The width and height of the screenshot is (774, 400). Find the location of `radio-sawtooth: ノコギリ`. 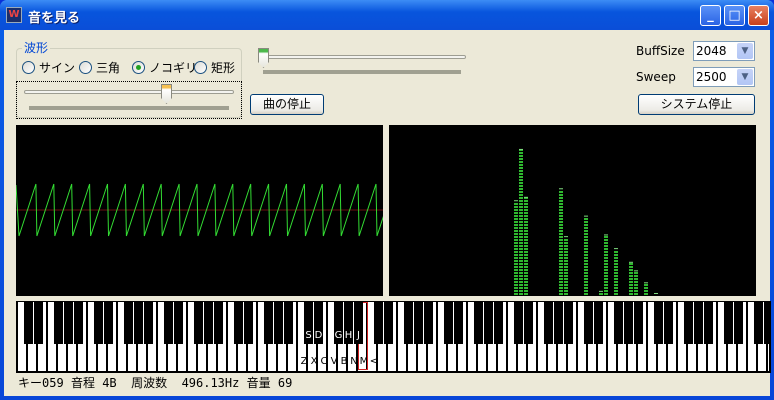

radio-sawtooth: ノコギリ is located at coordinates (164, 67).